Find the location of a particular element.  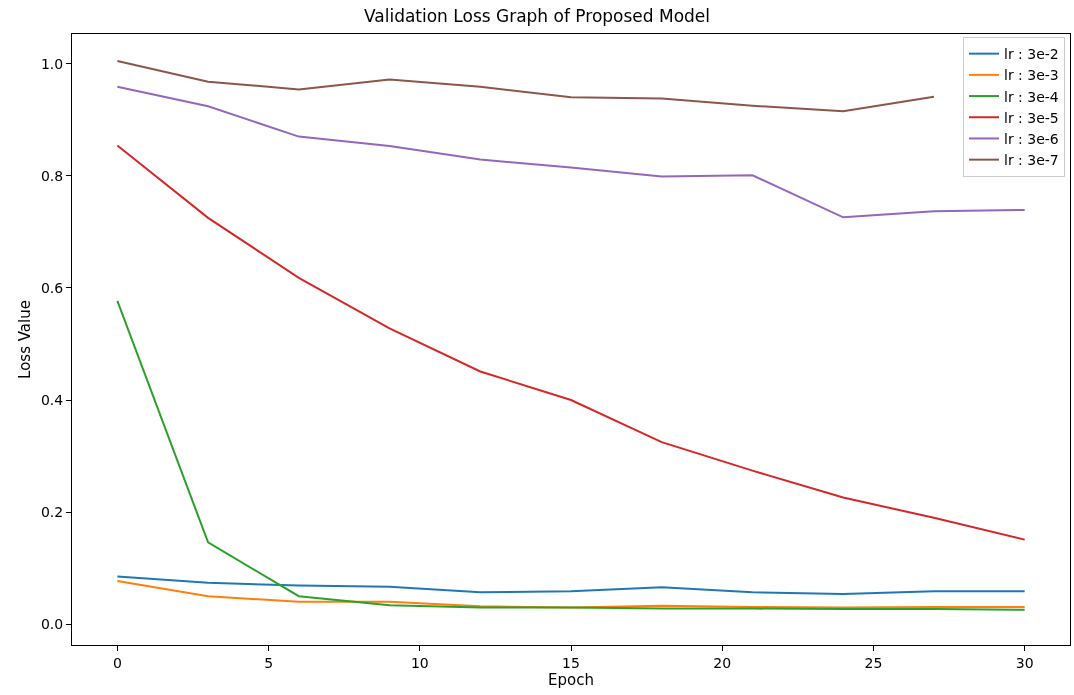

x-tick-label: 15 is located at coordinates (571, 662).